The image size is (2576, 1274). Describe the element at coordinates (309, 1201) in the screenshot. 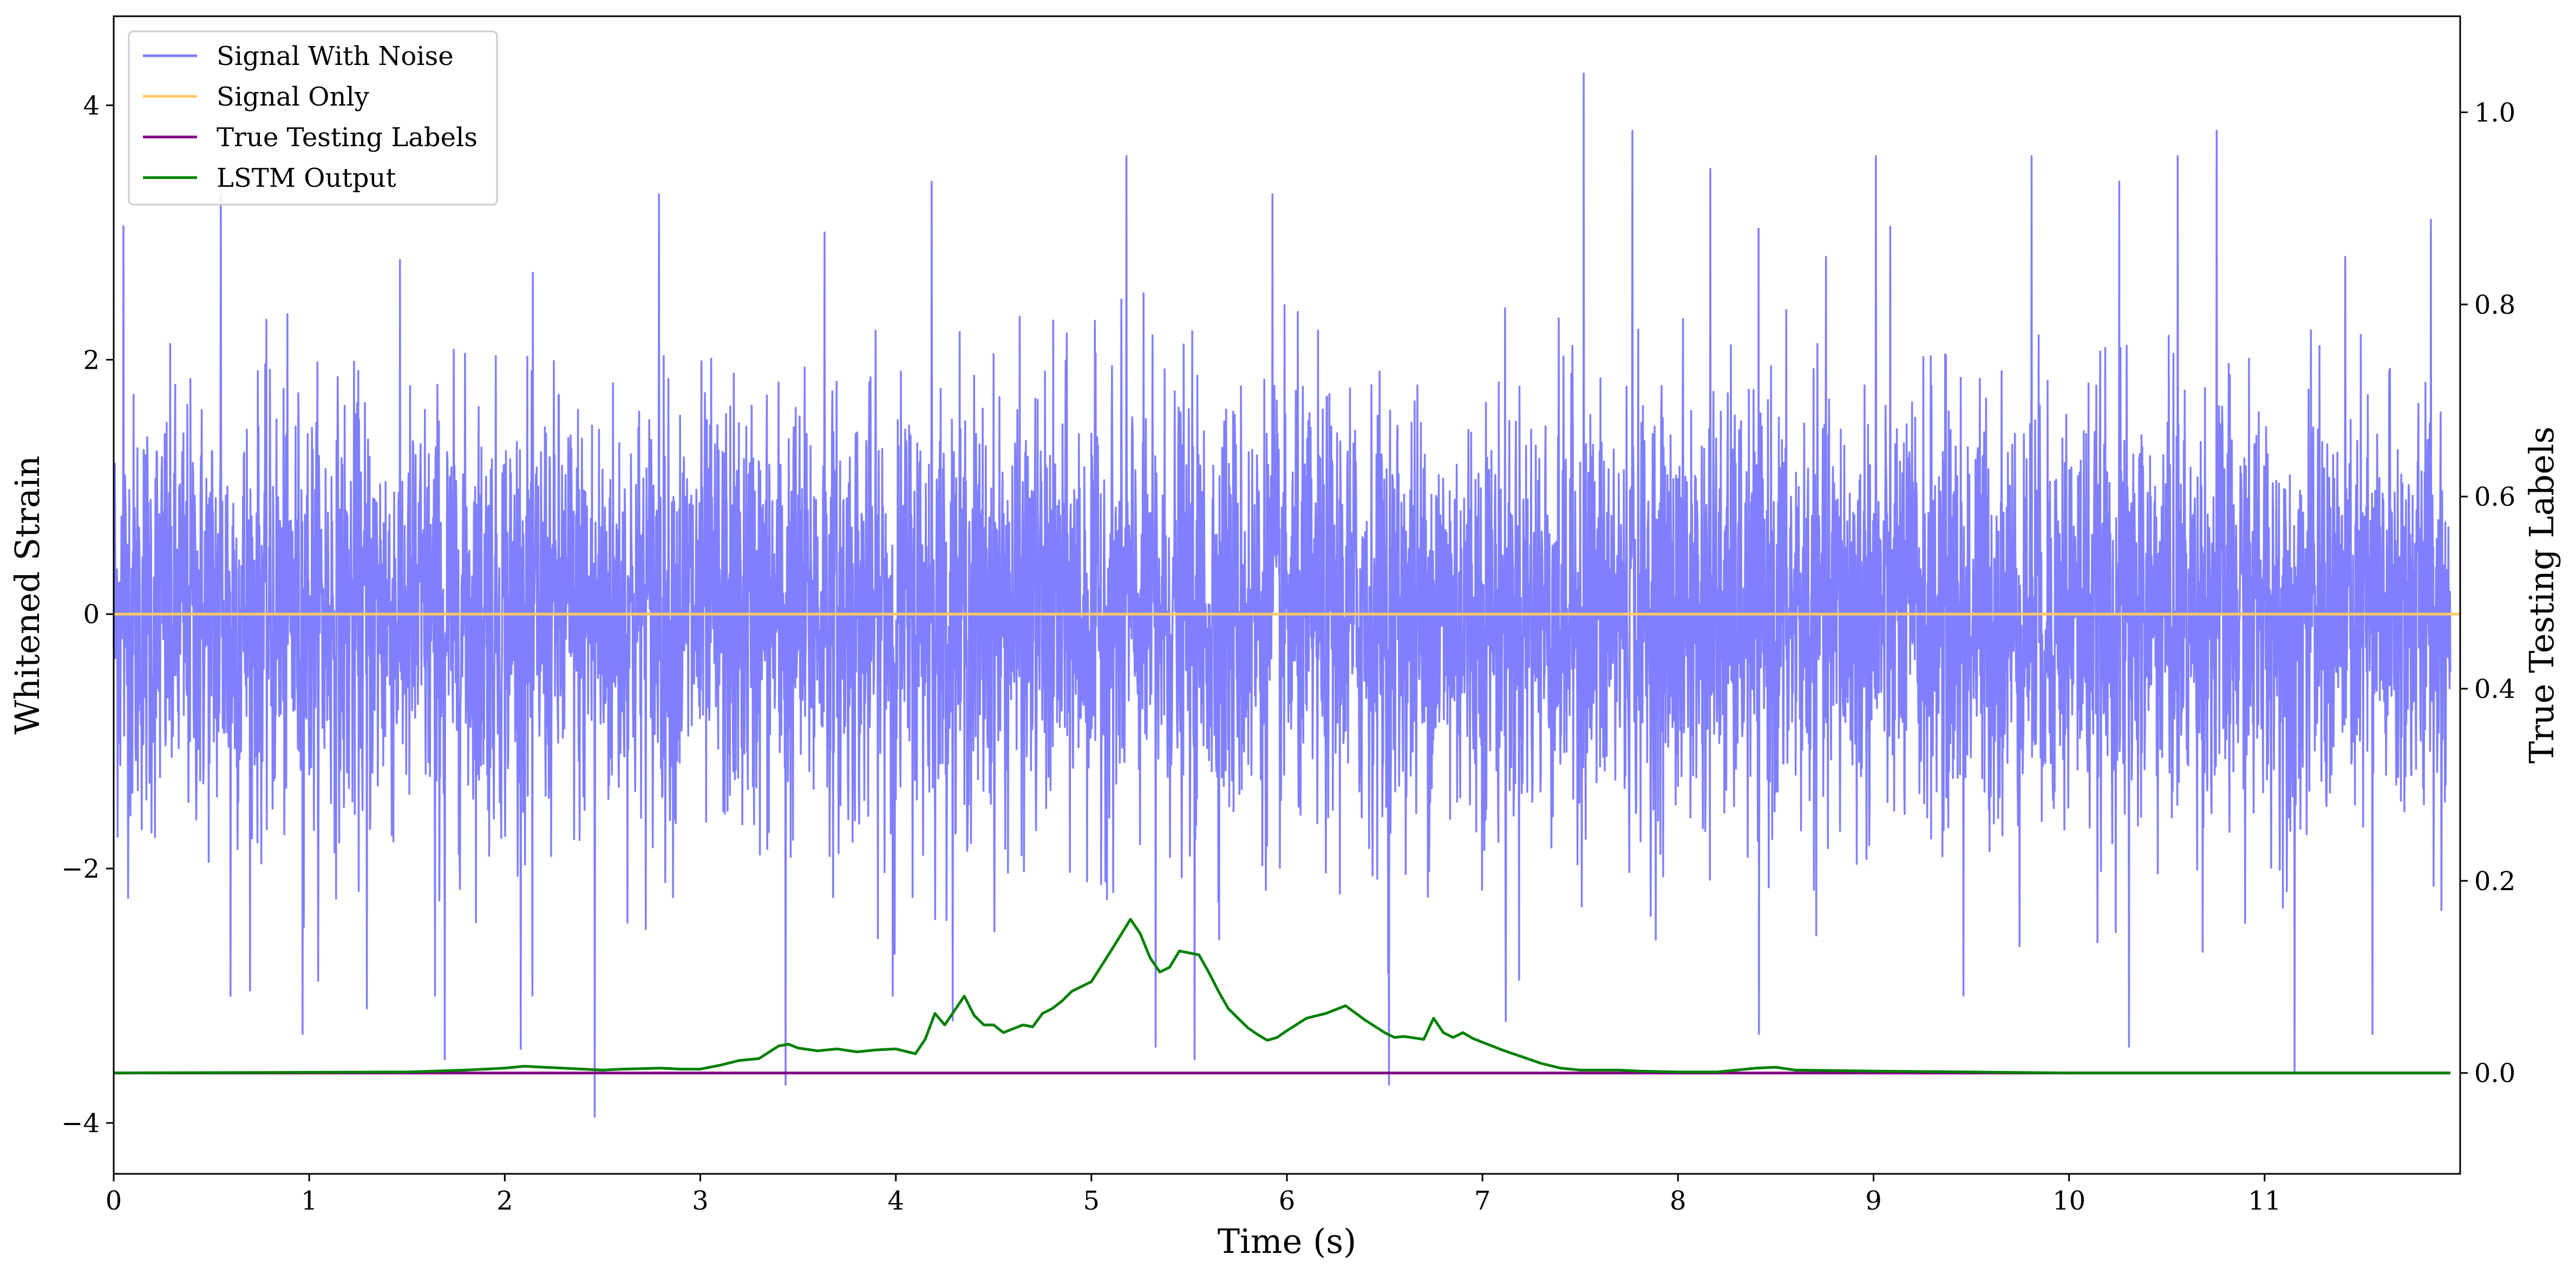

I see `x-tick-label: 1` at that location.